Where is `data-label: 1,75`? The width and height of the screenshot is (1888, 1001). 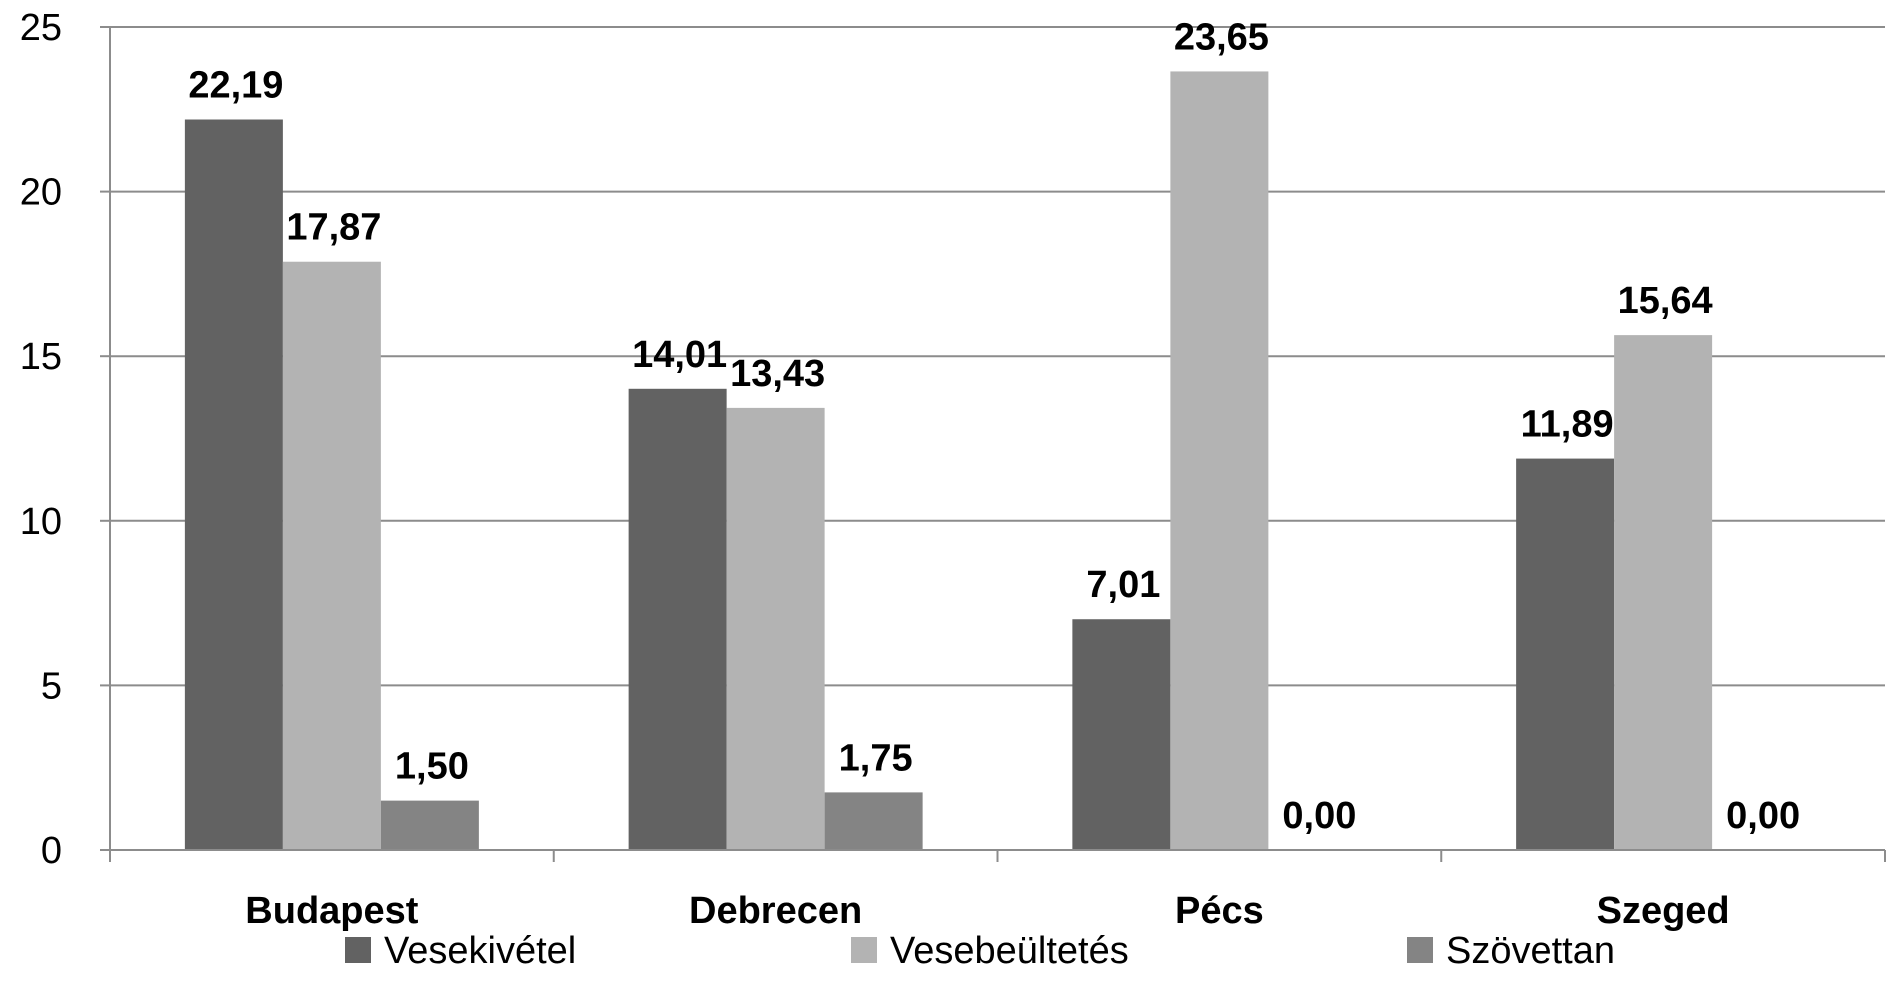
data-label: 1,75 is located at coordinates (876, 758).